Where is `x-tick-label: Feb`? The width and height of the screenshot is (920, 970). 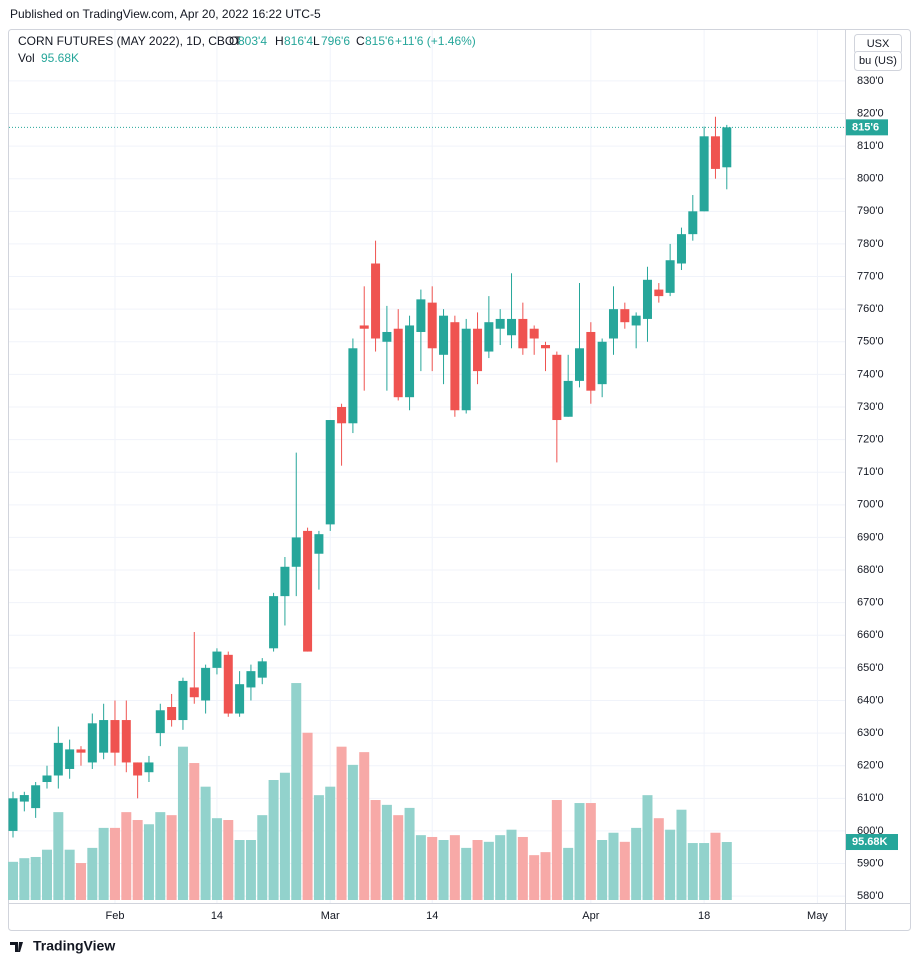 x-tick-label: Feb is located at coordinates (114, 916).